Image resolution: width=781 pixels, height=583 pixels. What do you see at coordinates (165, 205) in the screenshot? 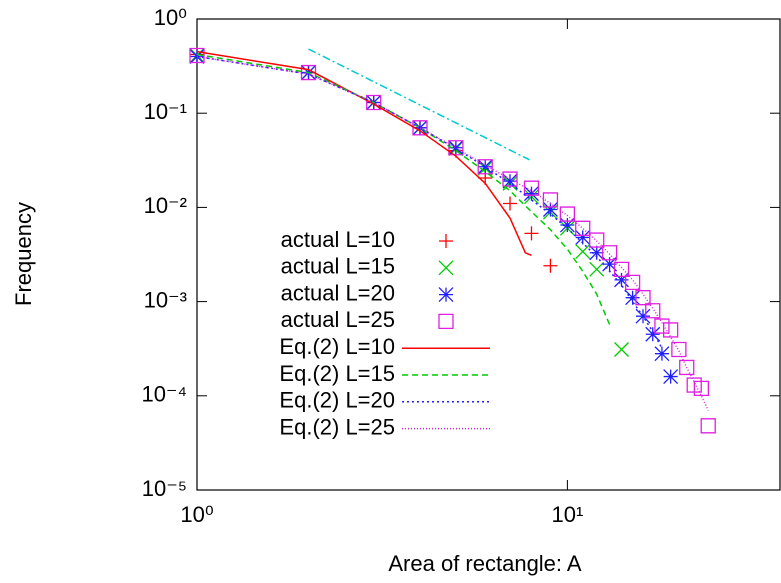
I see `y-tick-label: 10⁻²` at bounding box center [165, 205].